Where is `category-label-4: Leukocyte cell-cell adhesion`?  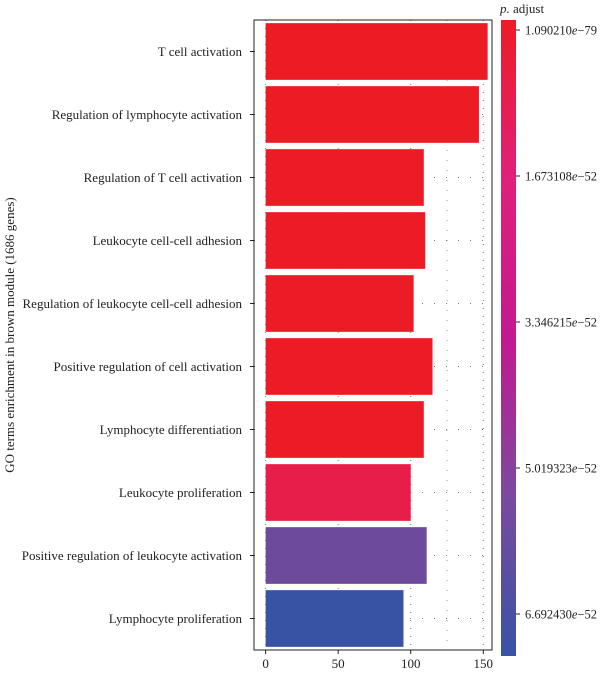
category-label-4: Leukocyte cell-cell adhesion is located at coordinates (168, 240).